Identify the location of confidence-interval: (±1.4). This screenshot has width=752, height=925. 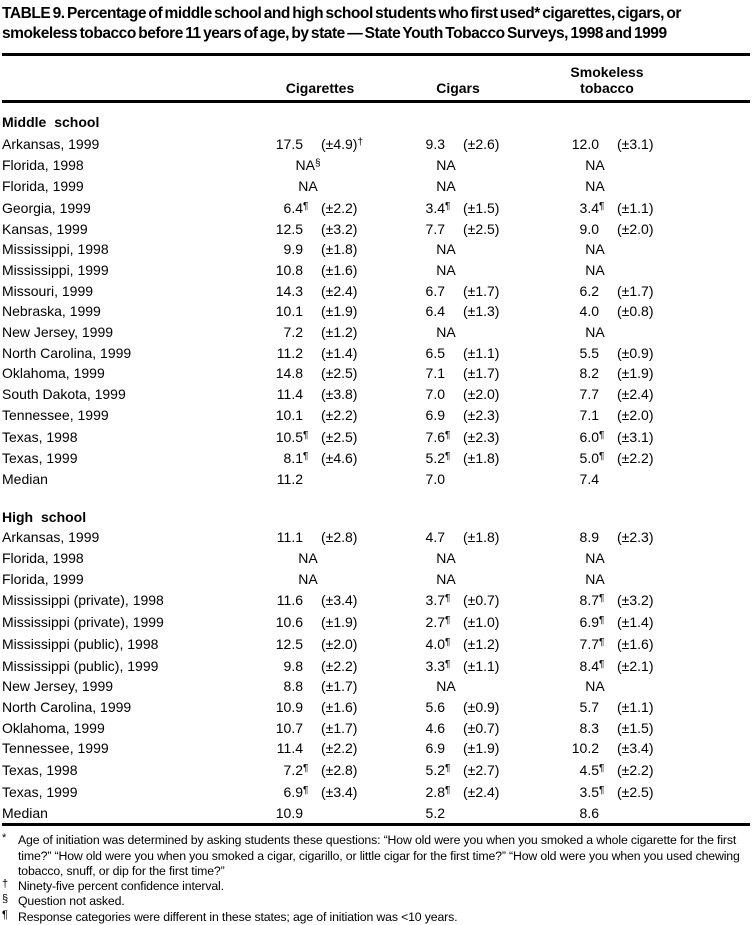
(339, 352).